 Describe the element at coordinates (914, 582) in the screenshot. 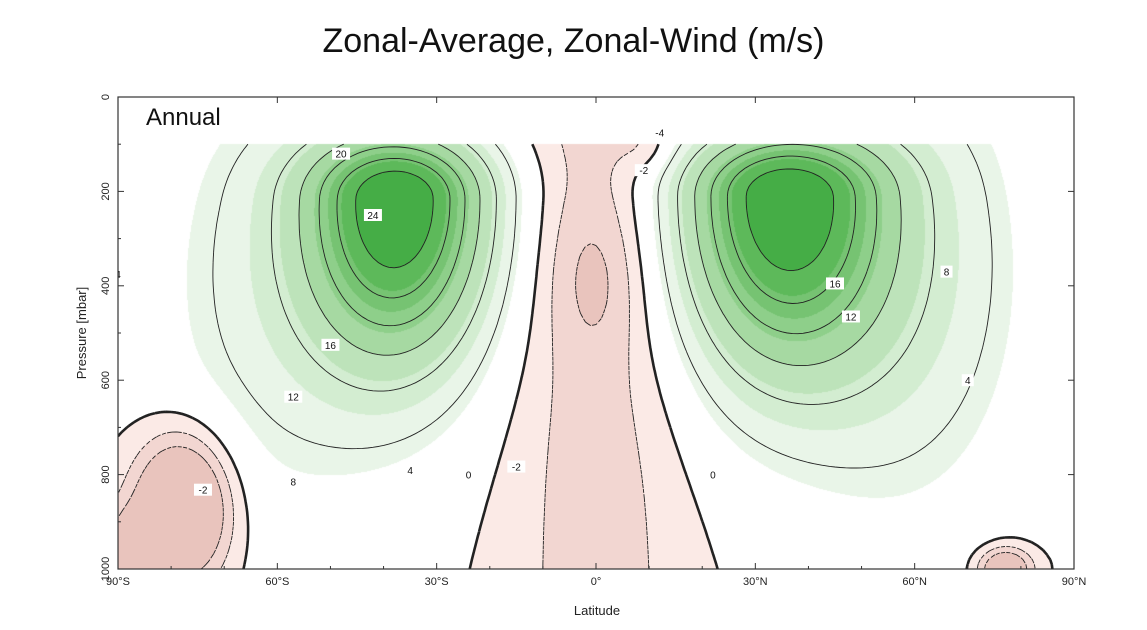

I see `x-tick-label: 60°N` at that location.